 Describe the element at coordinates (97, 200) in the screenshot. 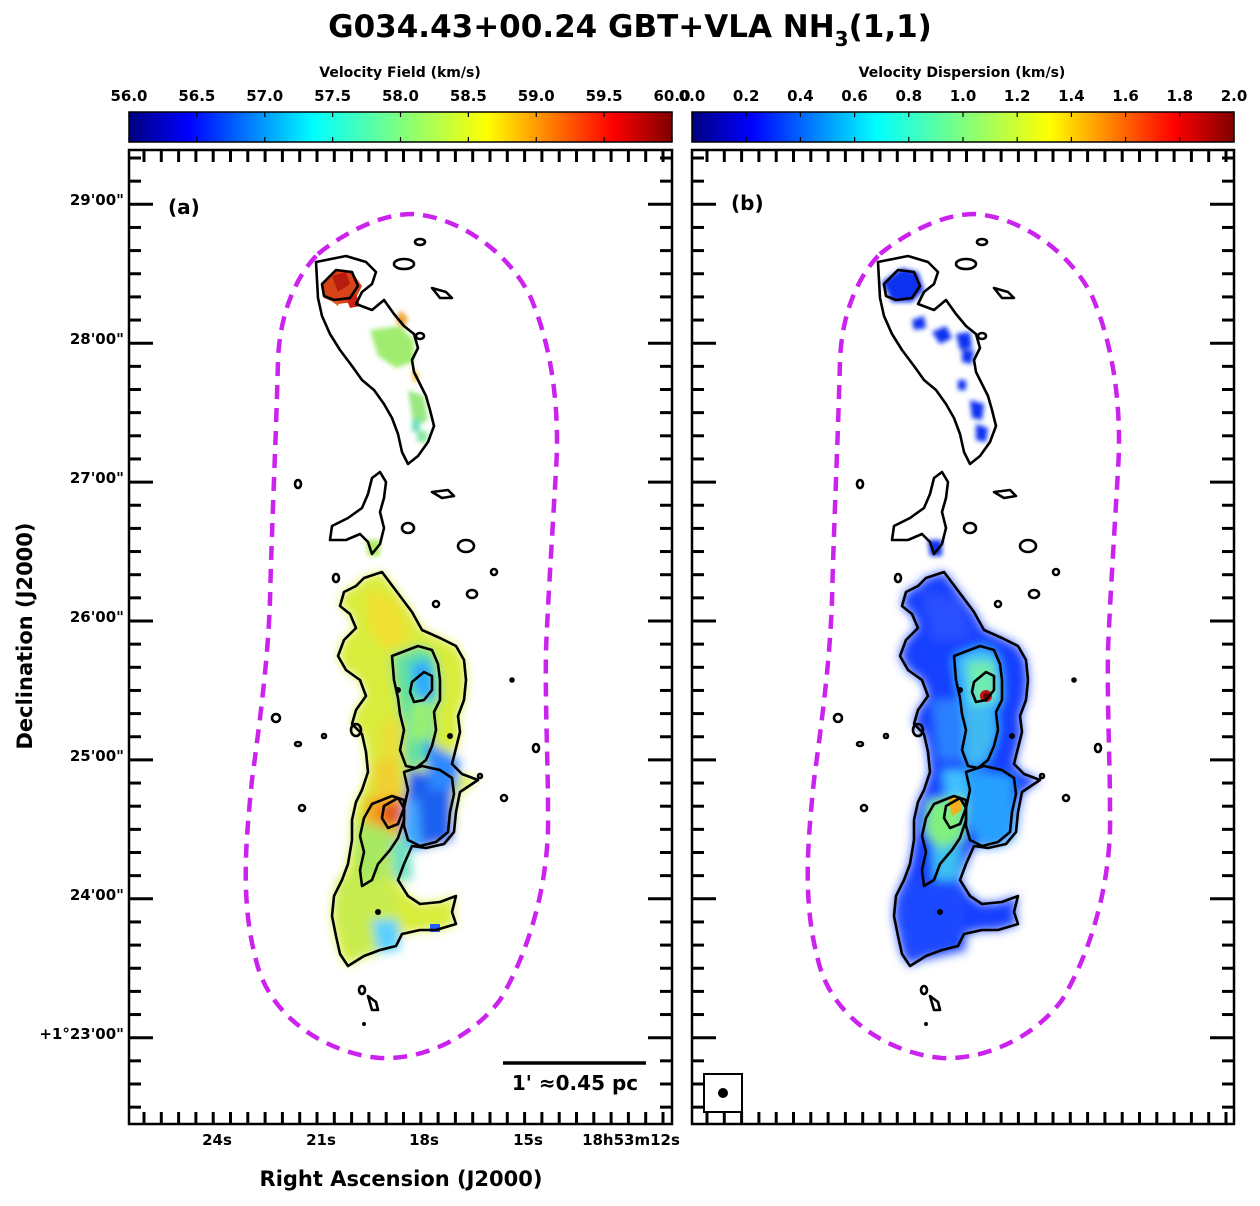

I see `dec-tick-label: 29'00"` at that location.